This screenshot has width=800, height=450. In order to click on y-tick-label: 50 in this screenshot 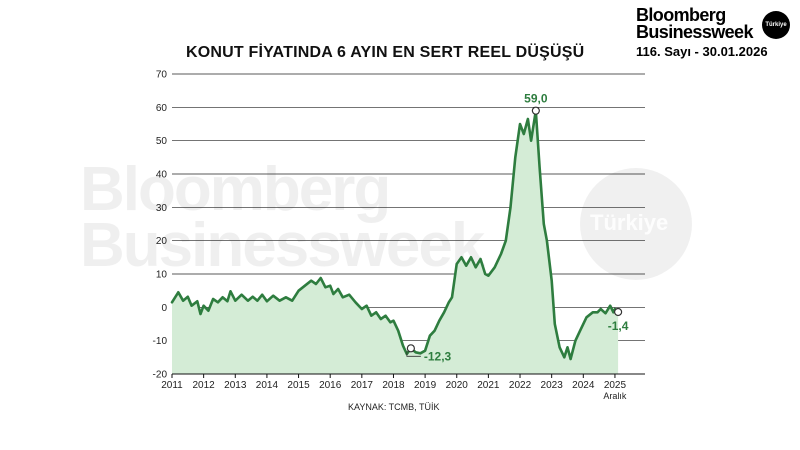, I will do `click(162, 141)`.